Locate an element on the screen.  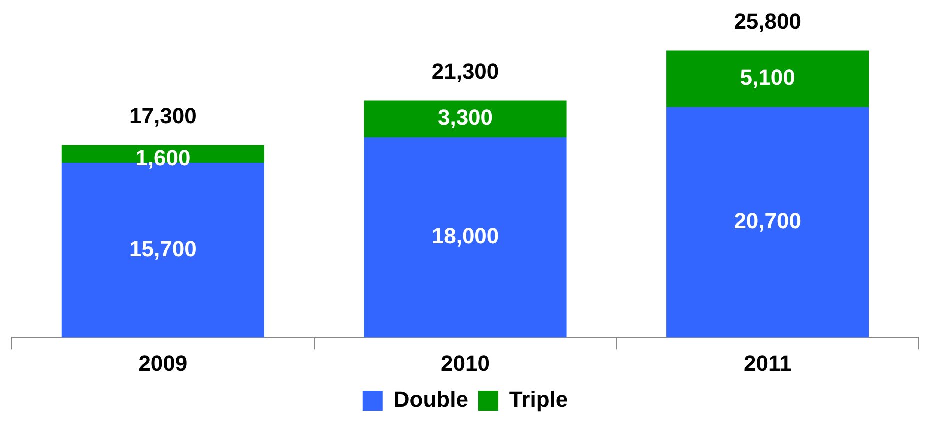
total-label: 17,300 is located at coordinates (163, 115).